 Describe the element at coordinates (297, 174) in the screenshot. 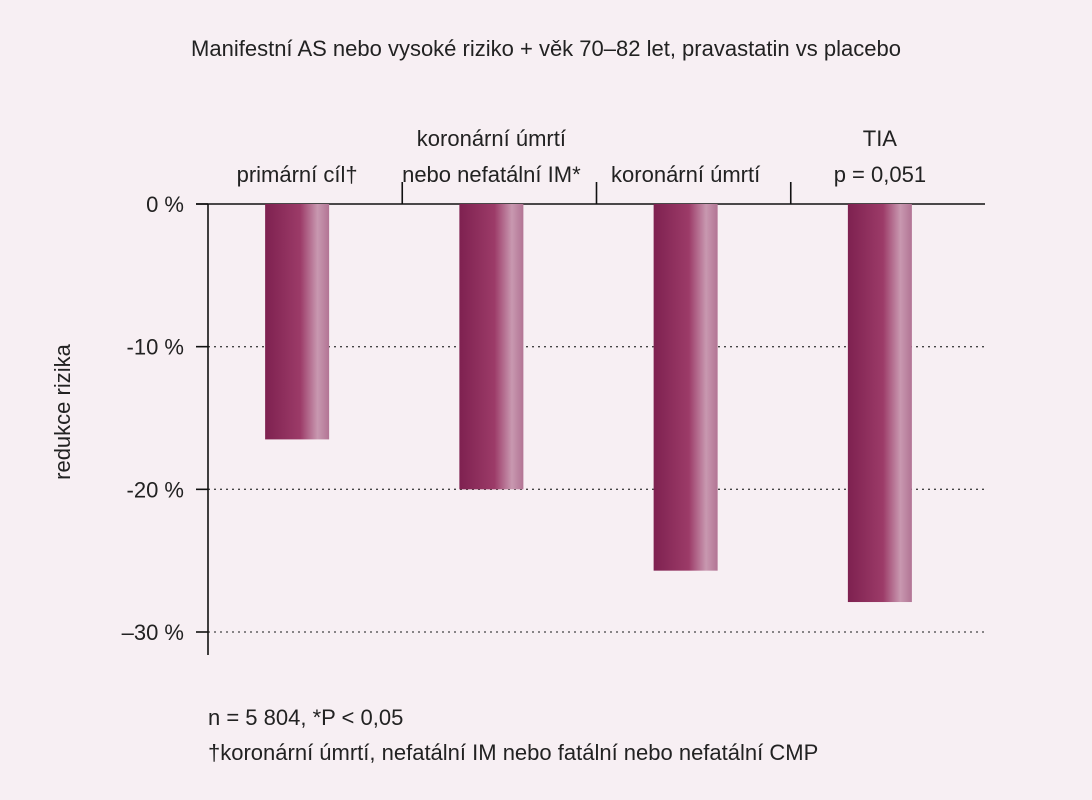

I see `category-label: primární cíl†` at that location.